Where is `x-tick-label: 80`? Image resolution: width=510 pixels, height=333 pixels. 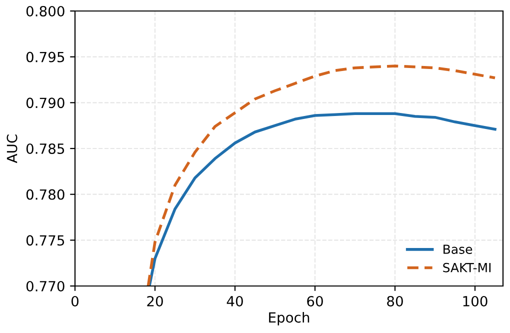
x-tick-label: 80 is located at coordinates (395, 301).